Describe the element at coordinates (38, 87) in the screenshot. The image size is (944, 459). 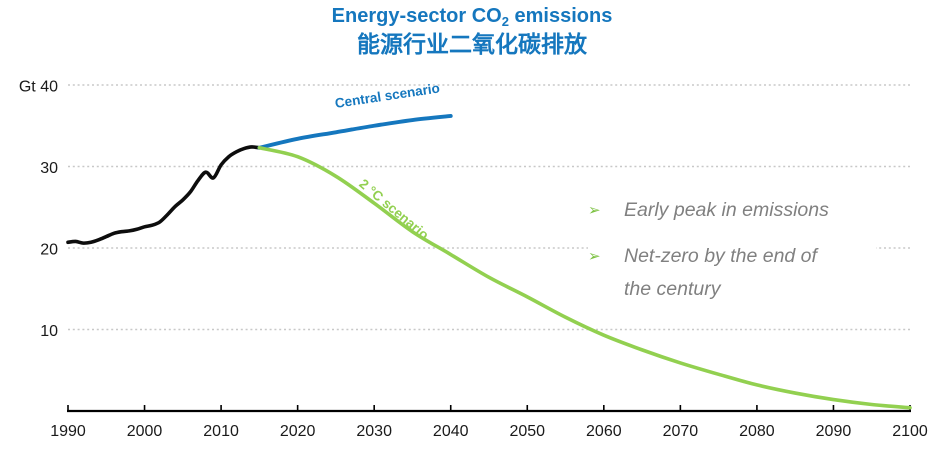
I see `y-tick-label-40: Gt 40` at that location.